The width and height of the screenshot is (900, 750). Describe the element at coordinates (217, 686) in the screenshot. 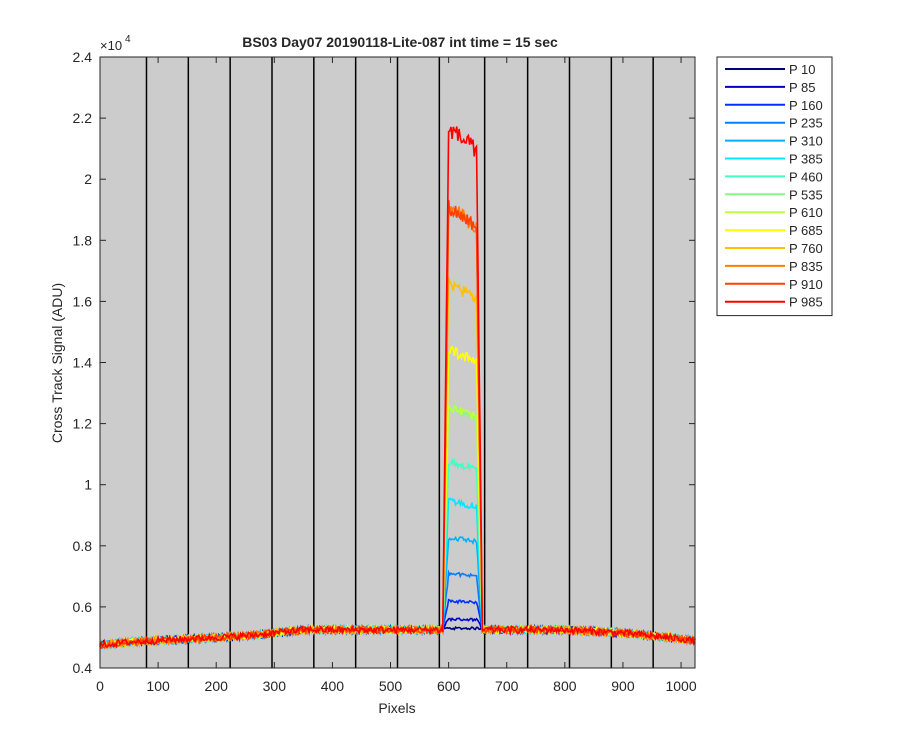

I see `x-tick-label: 200` at that location.